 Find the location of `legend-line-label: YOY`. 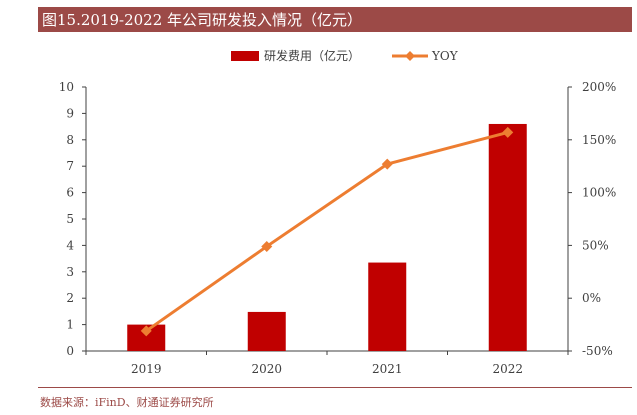

legend-line-label: YOY is located at coordinates (445, 56).